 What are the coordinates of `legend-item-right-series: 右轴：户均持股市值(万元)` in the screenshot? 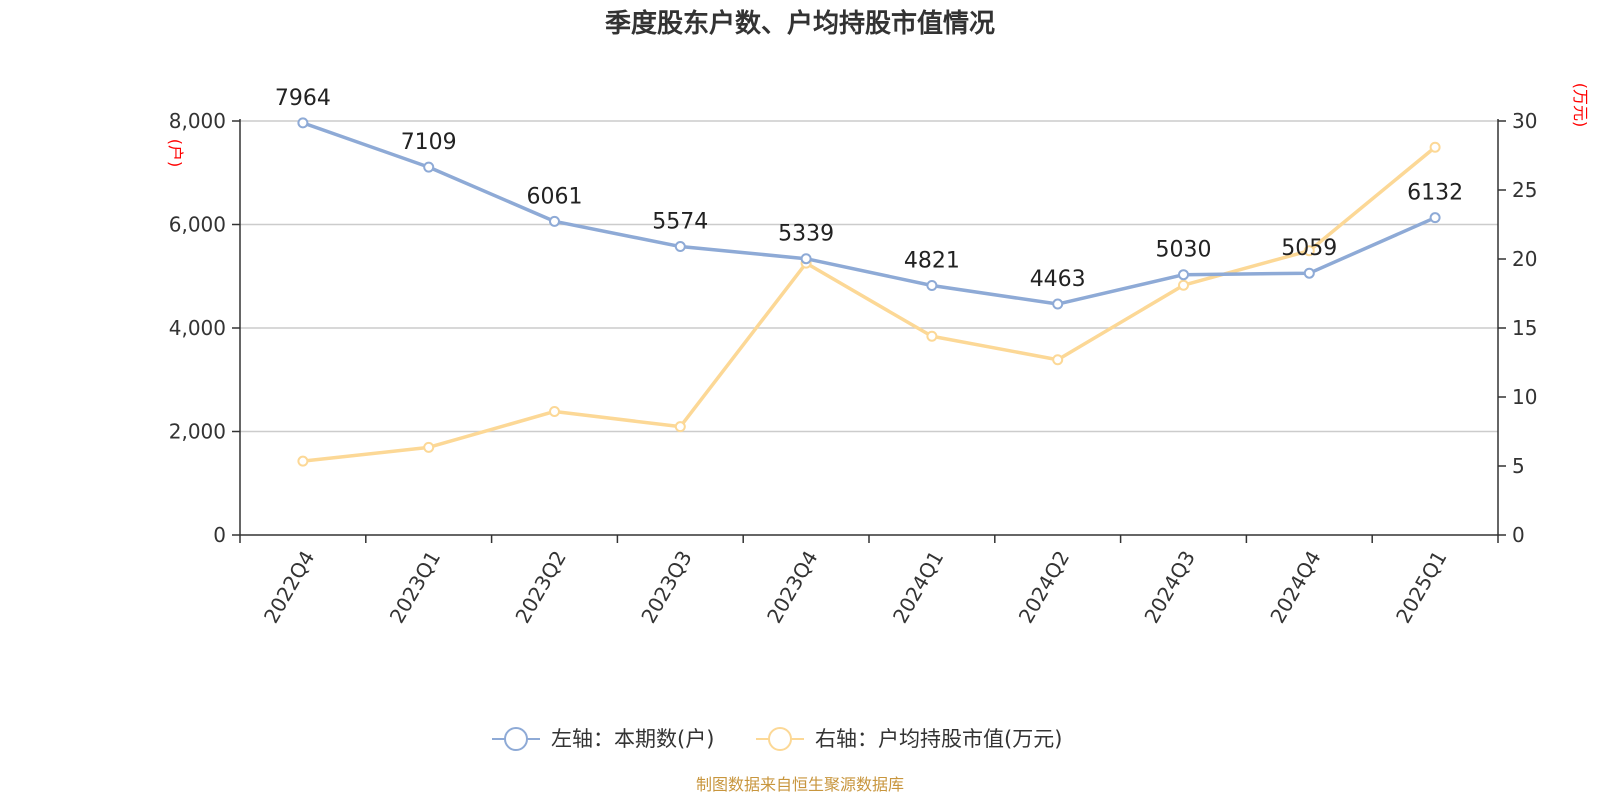 It's located at (909, 739).